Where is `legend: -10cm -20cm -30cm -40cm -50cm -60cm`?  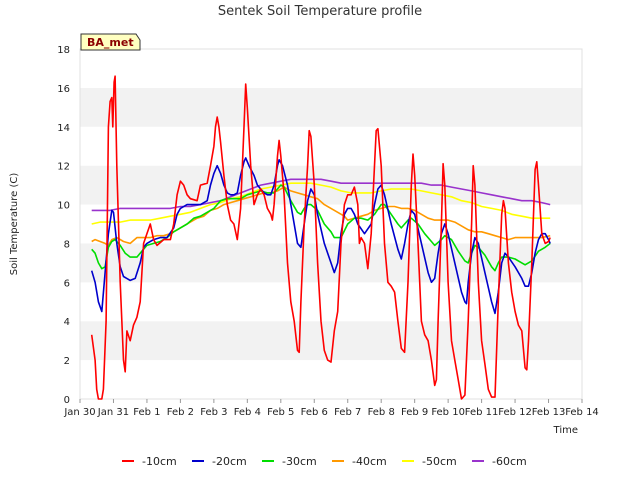 legend: -10cm -20cm -30cm -40cm -50cm -60cm is located at coordinates (324, 461).